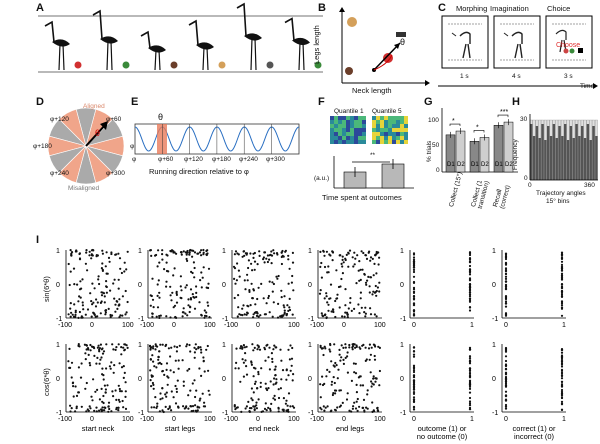 The image size is (600, 444). I want to click on bar-day-label: D2, so click(509, 165).